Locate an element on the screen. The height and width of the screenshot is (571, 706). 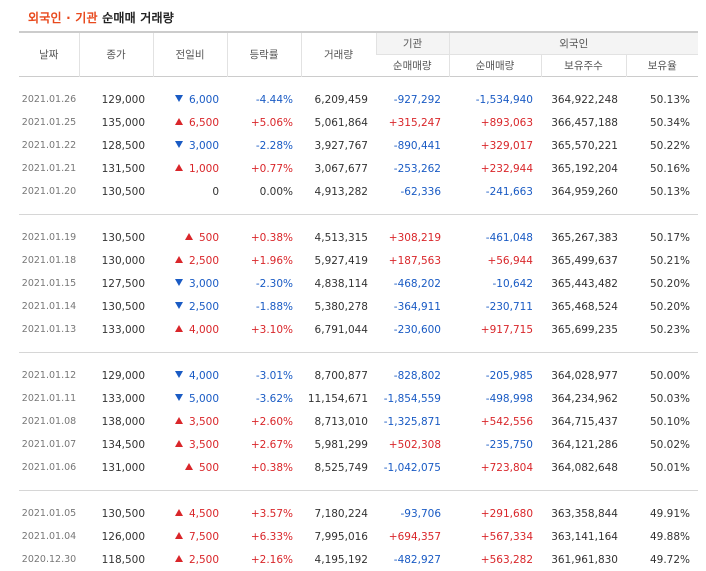
cell-close: 126,000 is located at coordinates (116, 536).